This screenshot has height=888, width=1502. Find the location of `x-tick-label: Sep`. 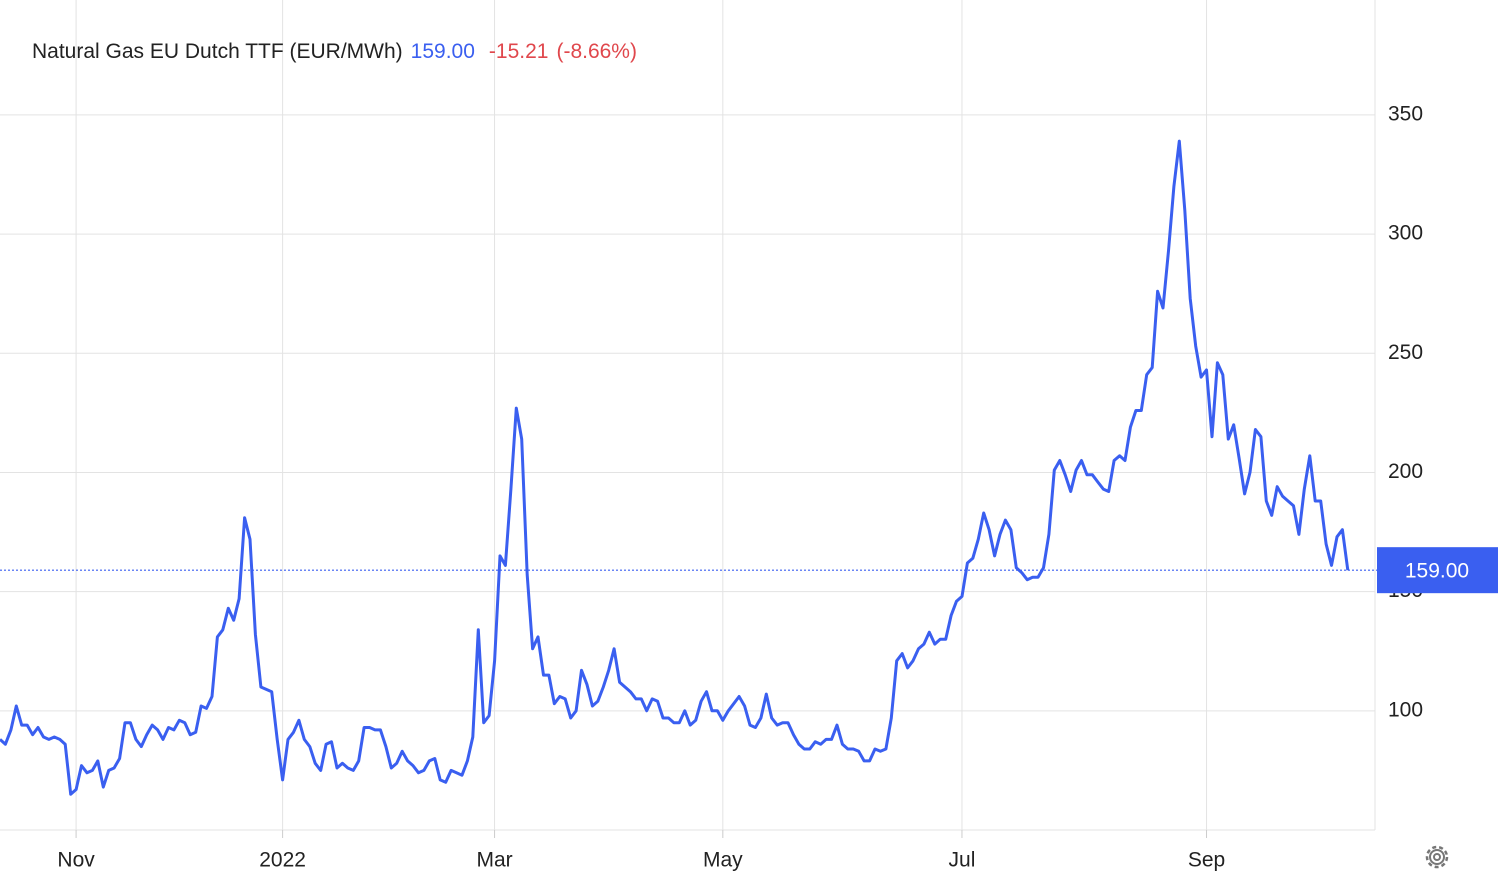

x-tick-label: Sep is located at coordinates (1206, 860).